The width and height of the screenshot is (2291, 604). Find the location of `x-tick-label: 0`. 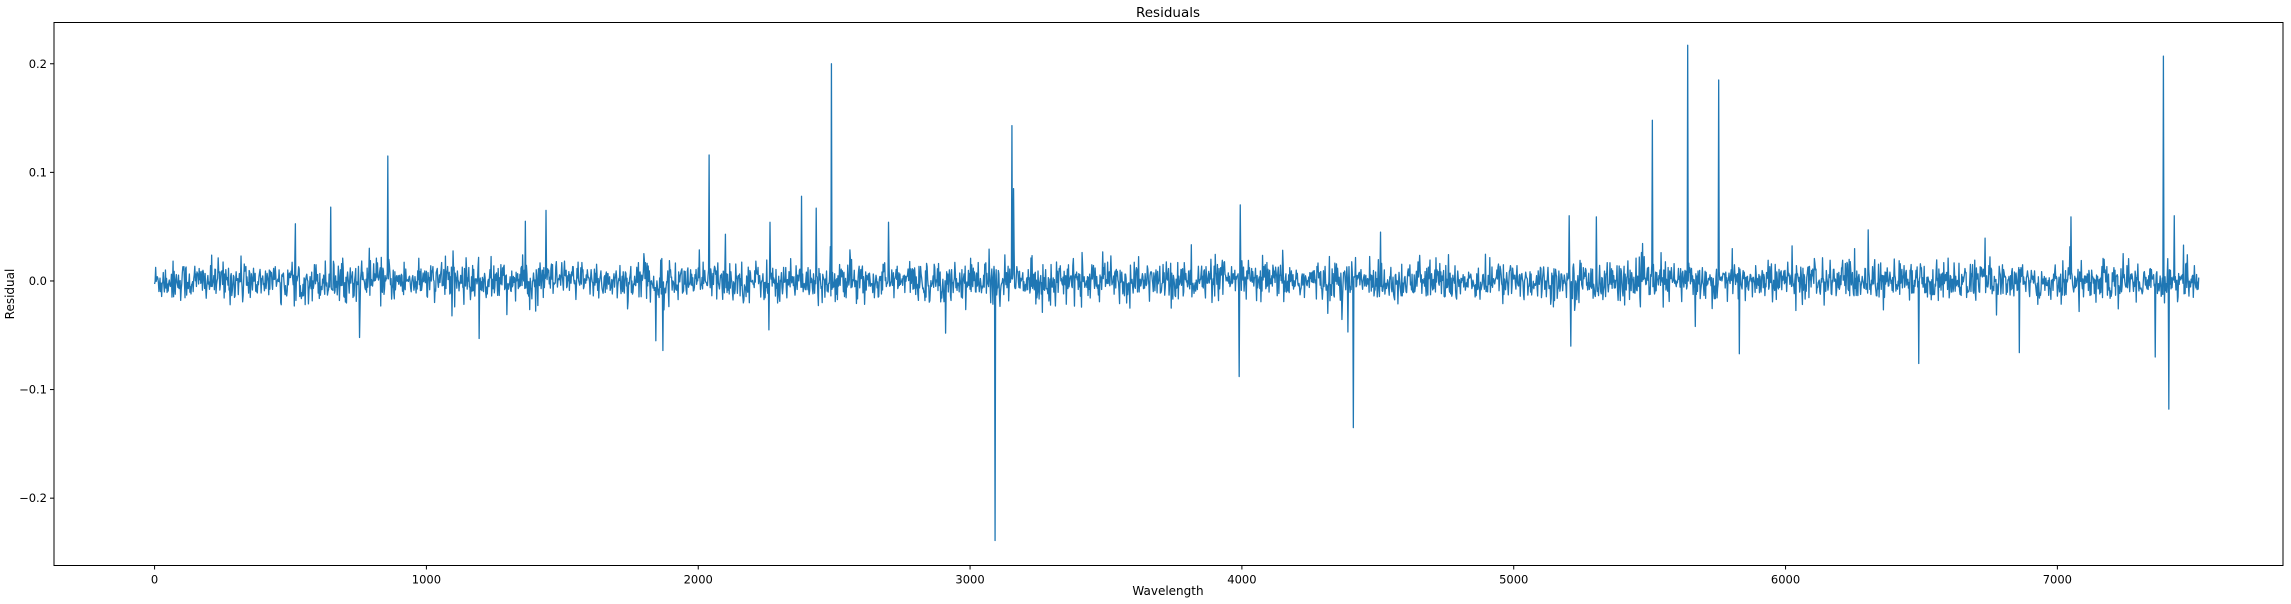

x-tick-label: 0 is located at coordinates (154, 580).